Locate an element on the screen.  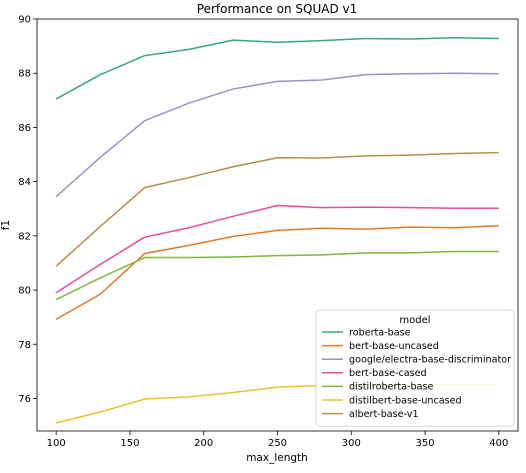
x-axis-ticks: 100 150 200 250 300 350 400 is located at coordinates (277, 440).